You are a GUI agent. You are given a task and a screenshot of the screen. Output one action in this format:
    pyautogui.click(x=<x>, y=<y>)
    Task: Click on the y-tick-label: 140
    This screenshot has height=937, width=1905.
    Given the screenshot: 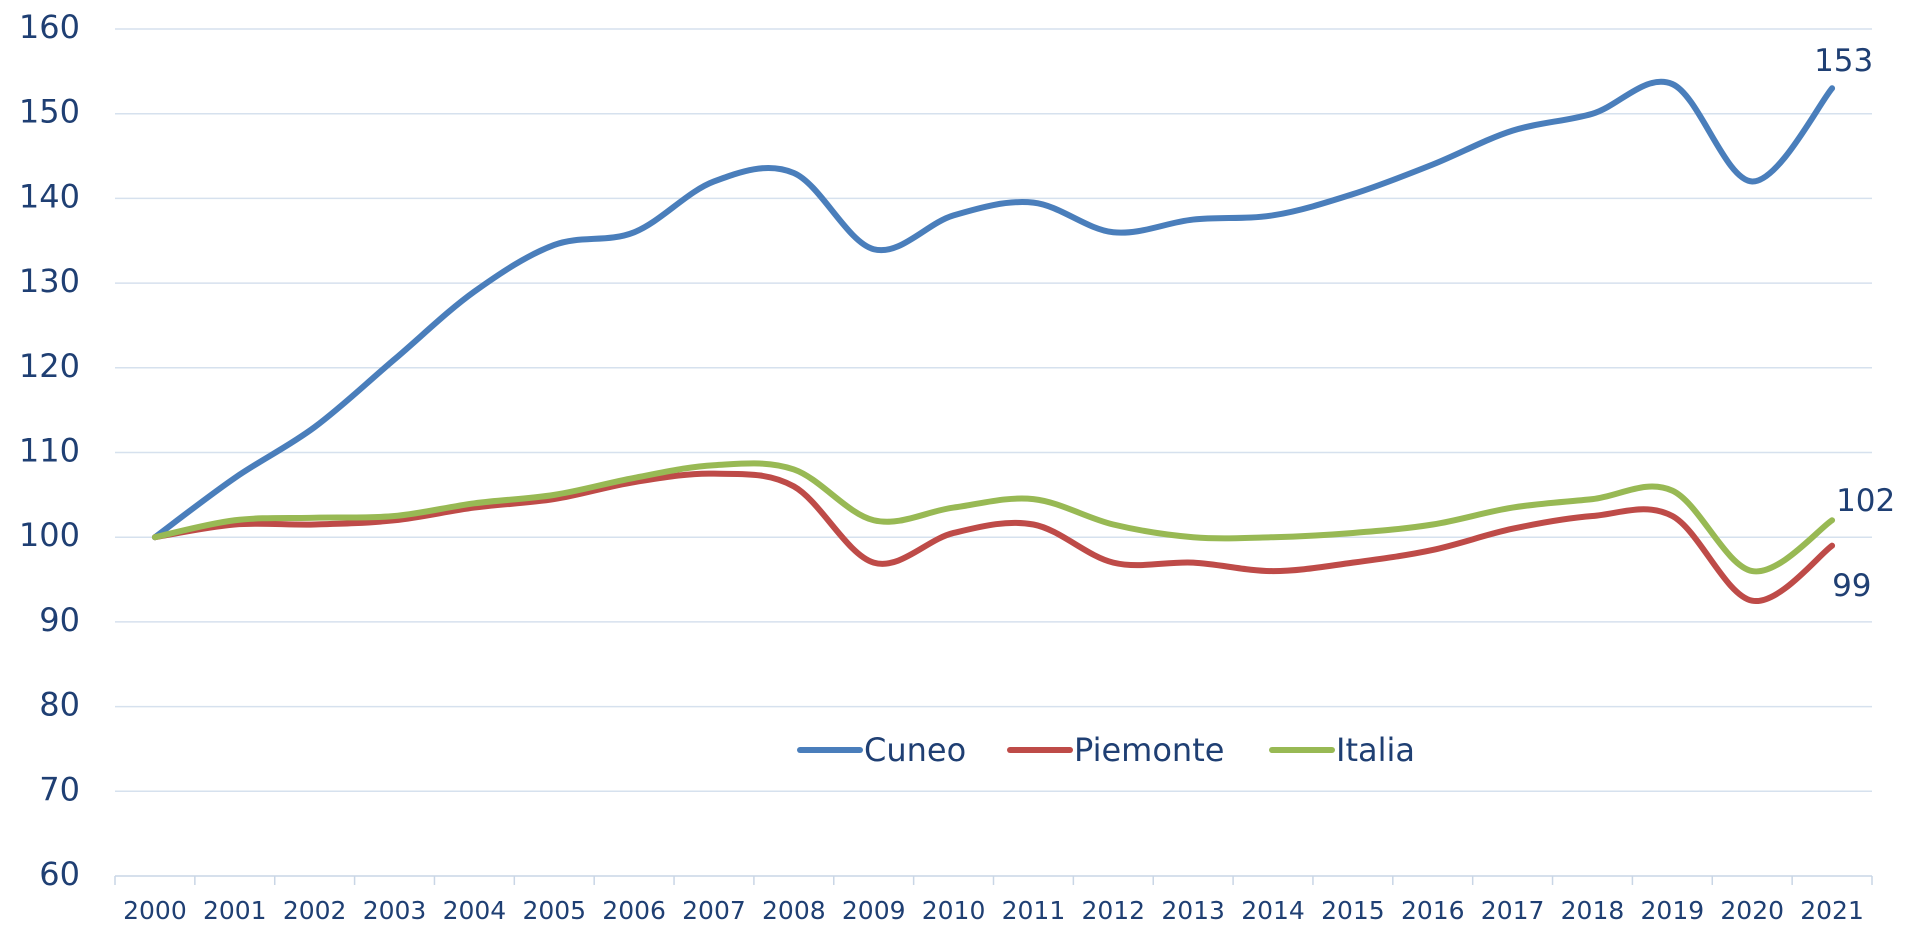 What is the action you would take?
    pyautogui.click(x=49, y=196)
    